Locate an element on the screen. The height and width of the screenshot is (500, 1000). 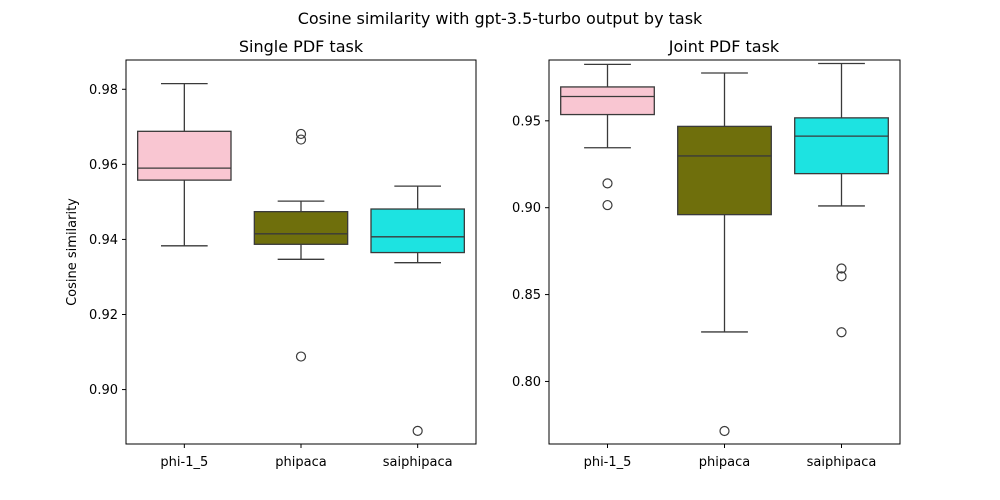
y-tick-label: 0.80 is located at coordinates (526, 382).